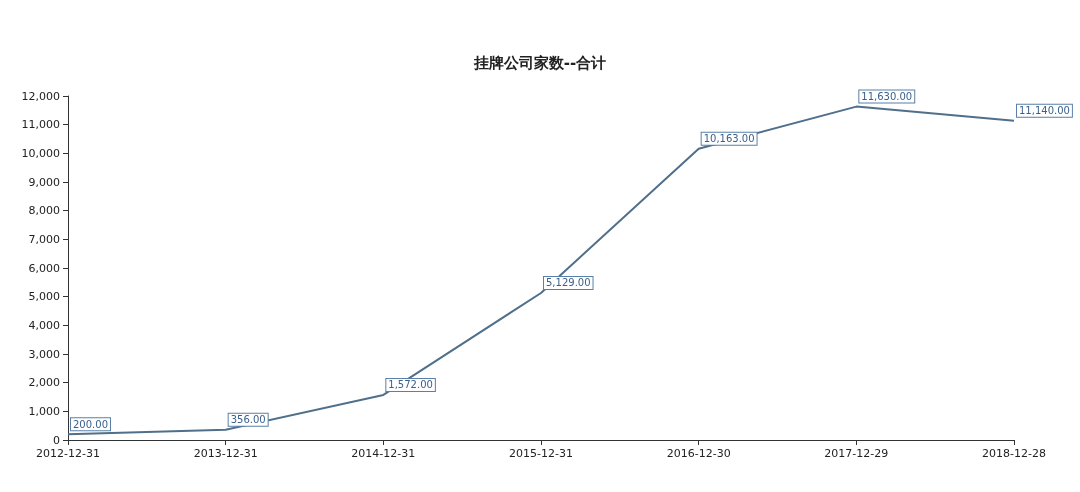  Describe the element at coordinates (44, 383) in the screenshot. I see `y-tick-label: 2,000` at that location.